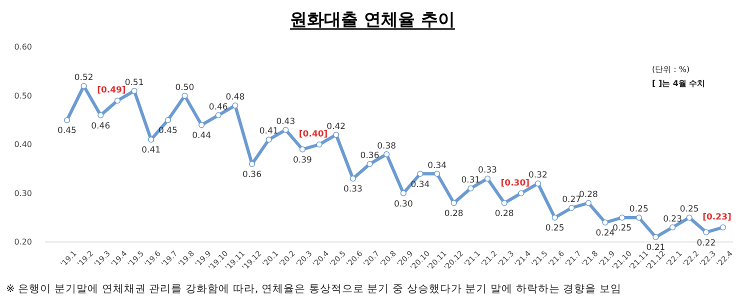  Describe the element at coordinates (23, 47) in the screenshot. I see `y-tick-label: 0.60` at that location.